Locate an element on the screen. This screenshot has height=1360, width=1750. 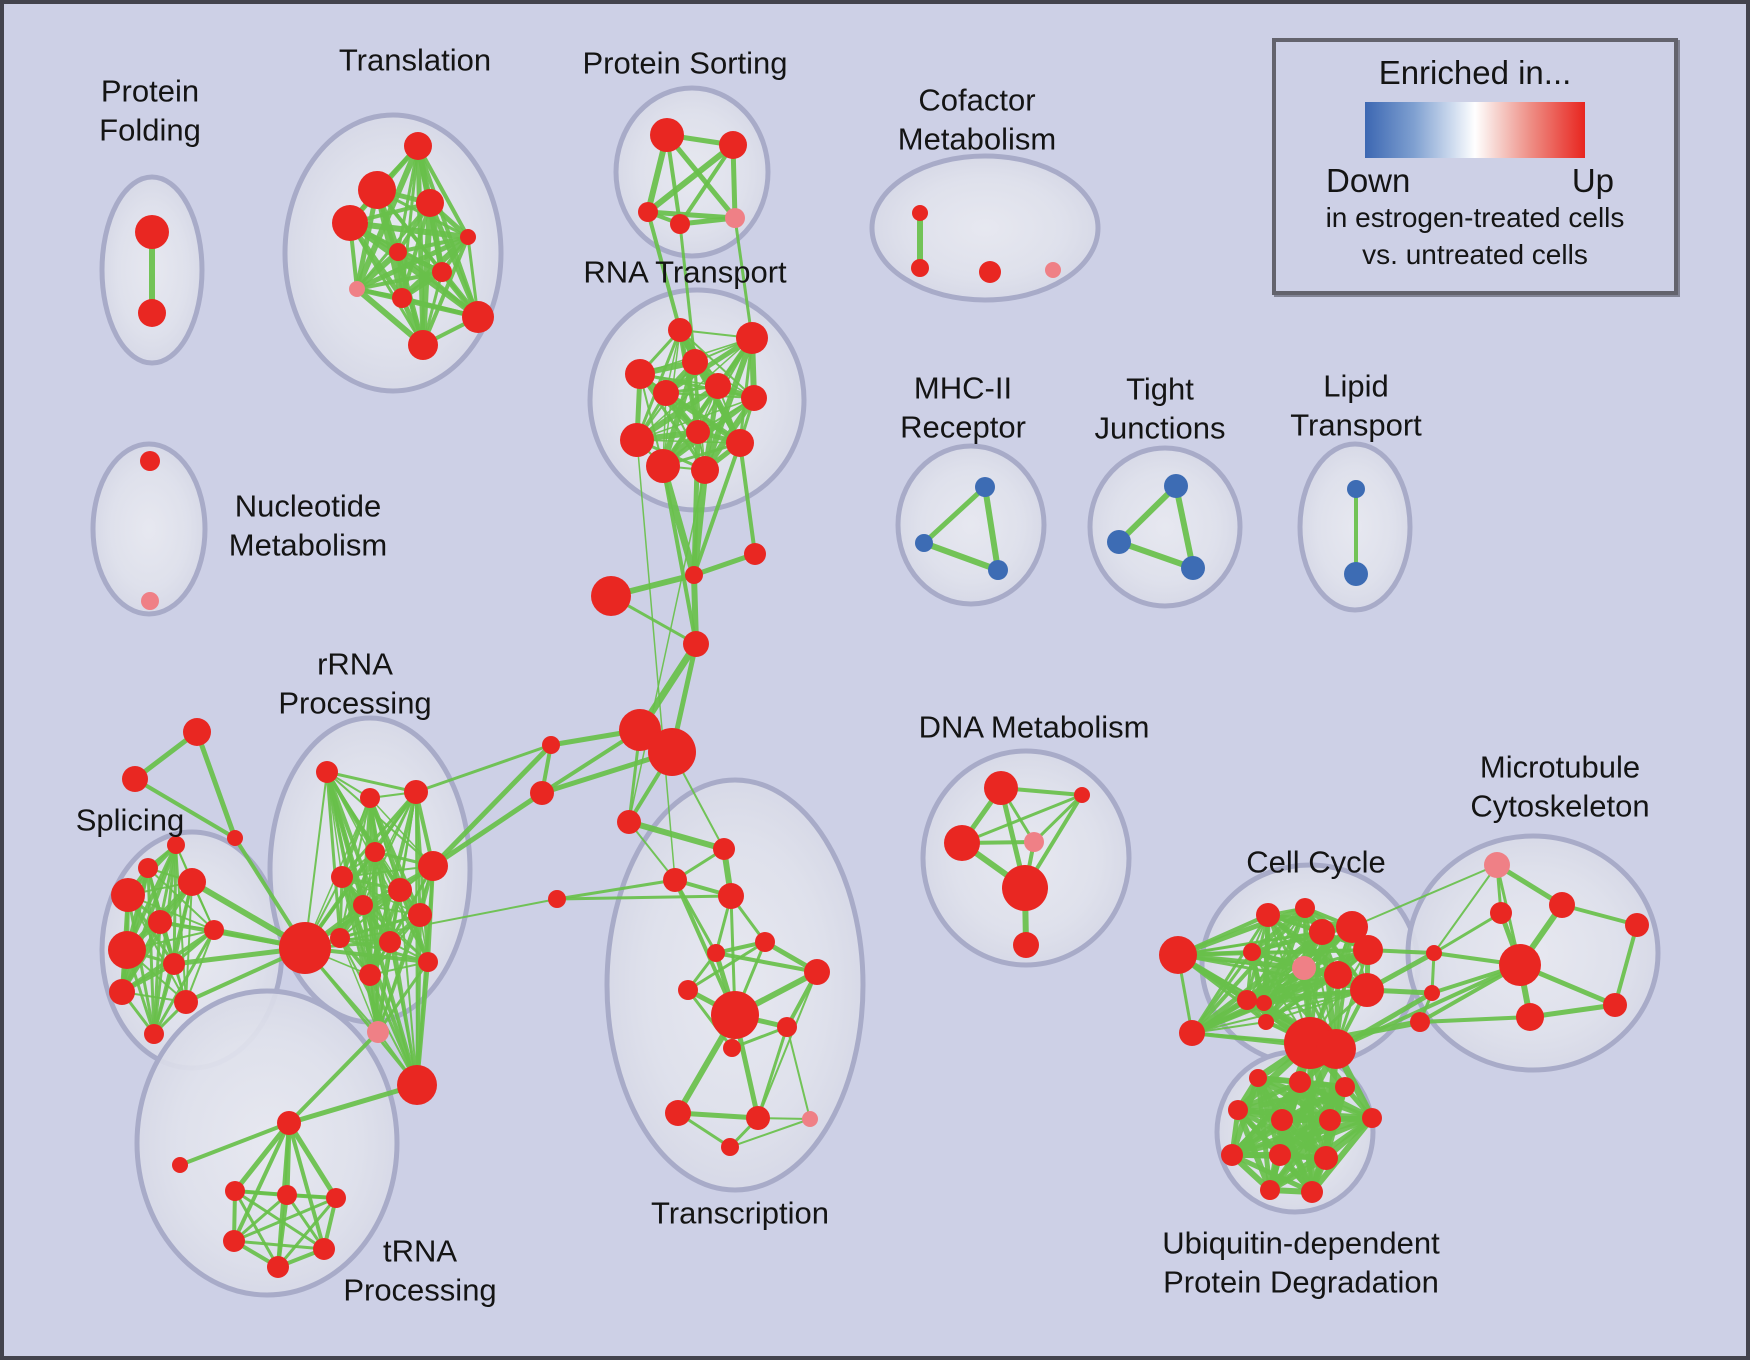
network-edge-rna-transport--connector-hubs is located at coordinates (747, 498).